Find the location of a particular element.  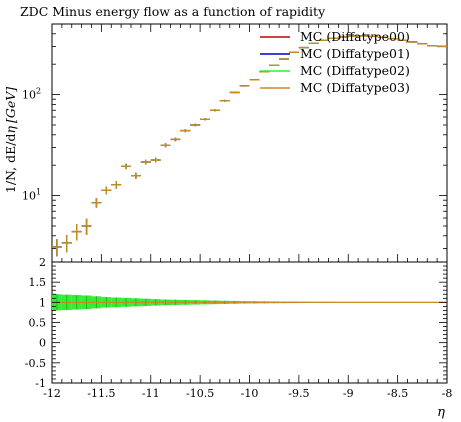

ratio-x-tick-label: -8.5 is located at coordinates (397, 393).